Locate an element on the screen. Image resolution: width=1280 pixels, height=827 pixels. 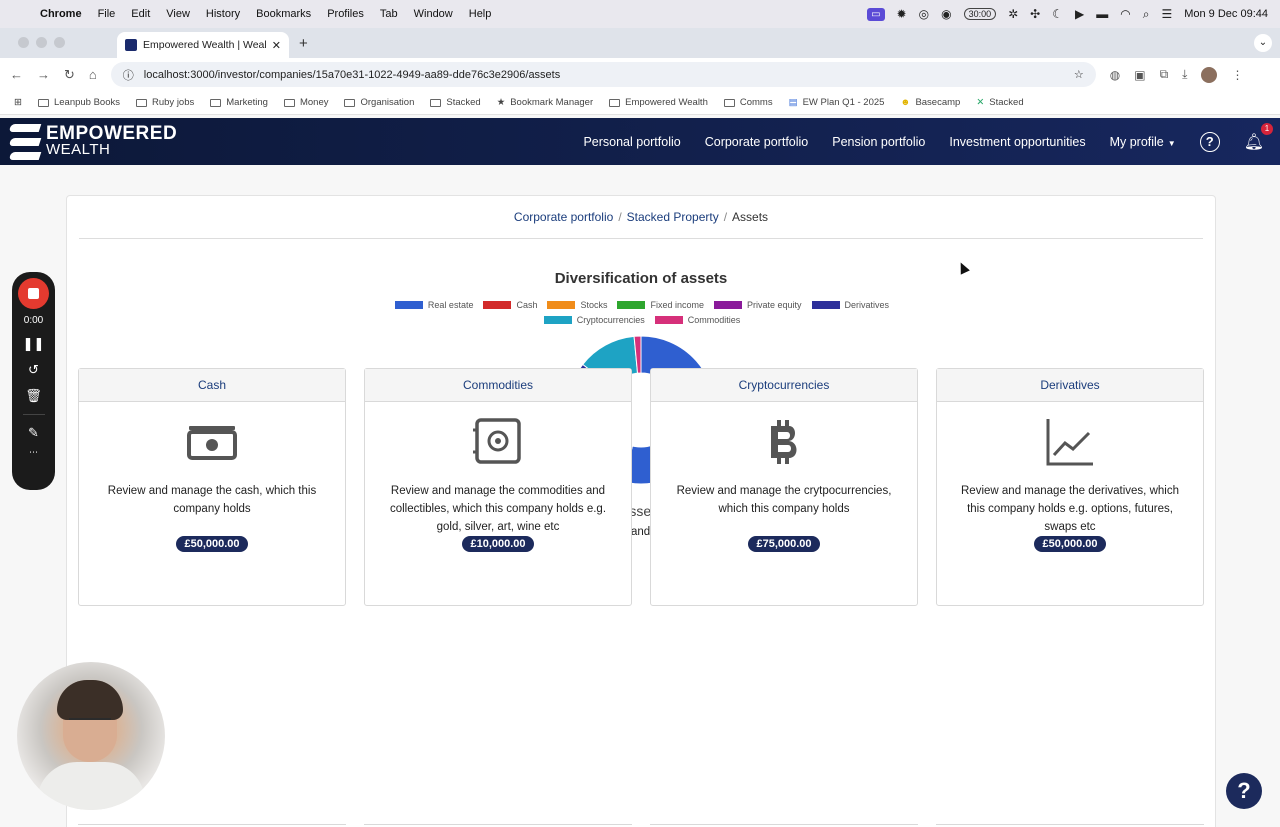
legend-item: Cryptocurrencies is located at coordinates (594, 320).